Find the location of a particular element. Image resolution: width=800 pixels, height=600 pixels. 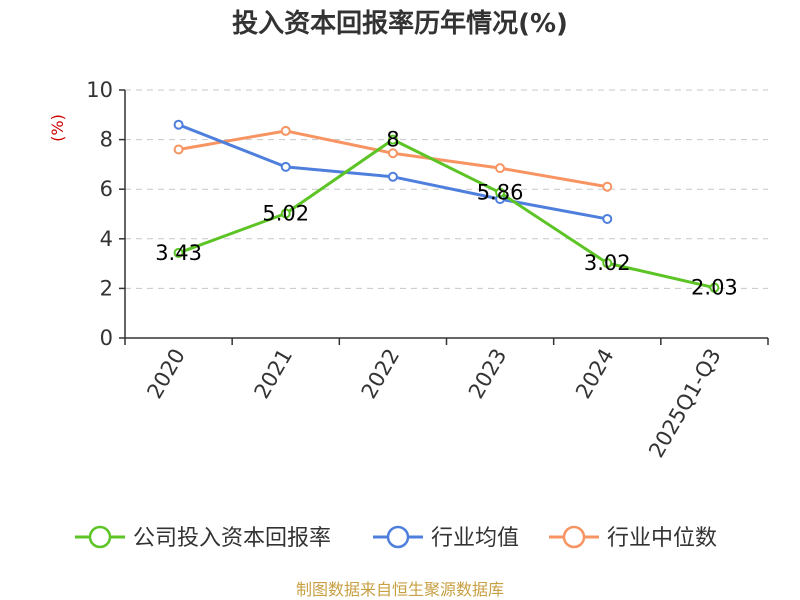

y-tick-label: 10 is located at coordinates (99, 90).